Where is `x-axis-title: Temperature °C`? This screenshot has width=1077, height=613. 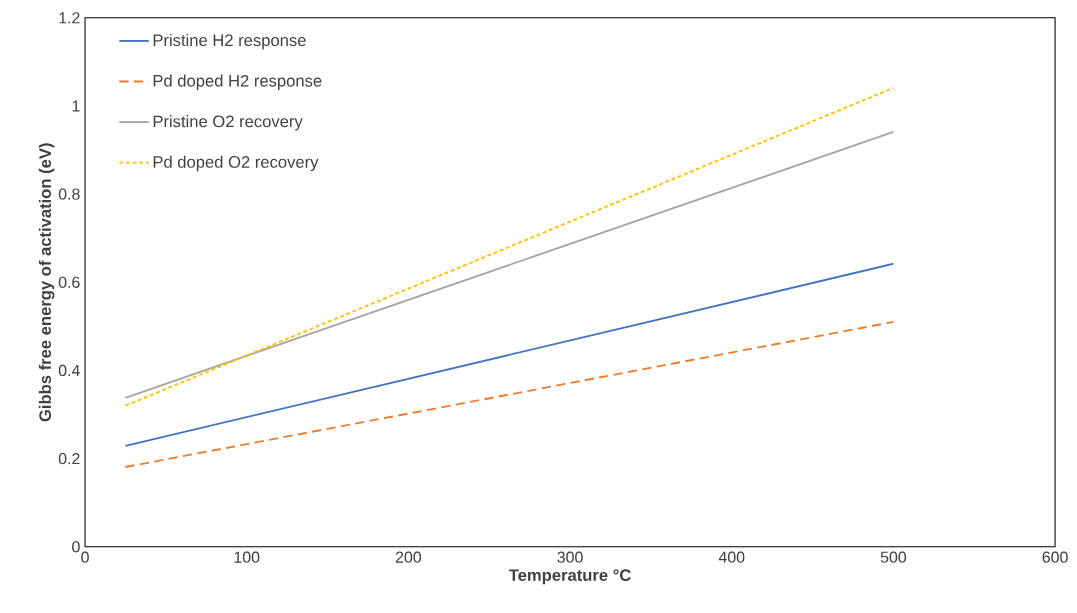
x-axis-title: Temperature °C is located at coordinates (569, 577).